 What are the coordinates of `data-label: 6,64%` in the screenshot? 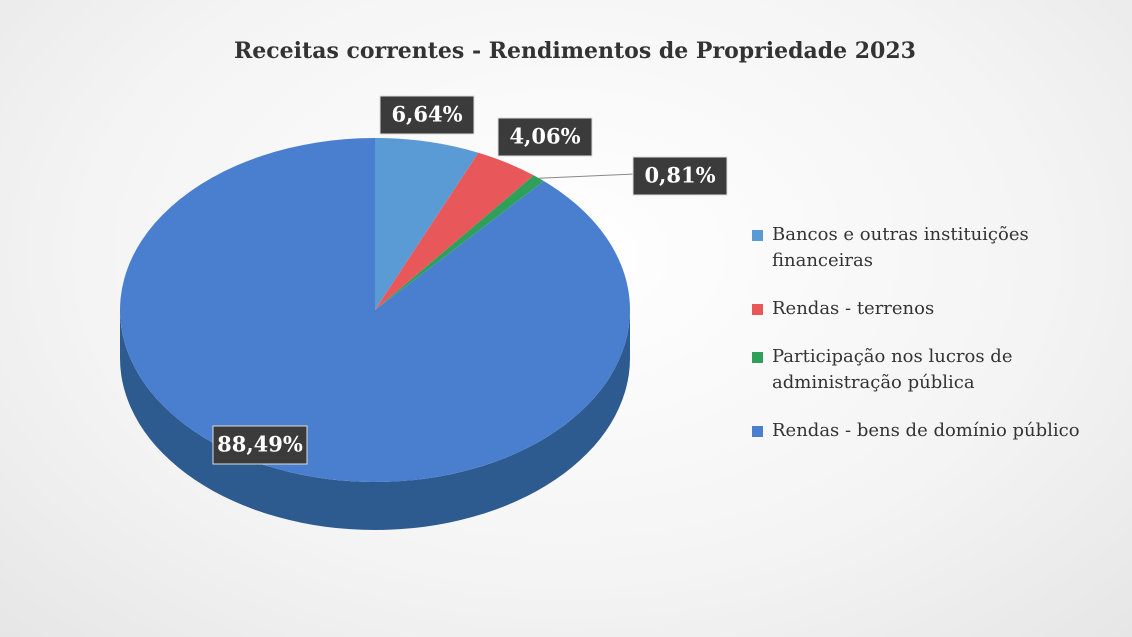 It's located at (426, 114).